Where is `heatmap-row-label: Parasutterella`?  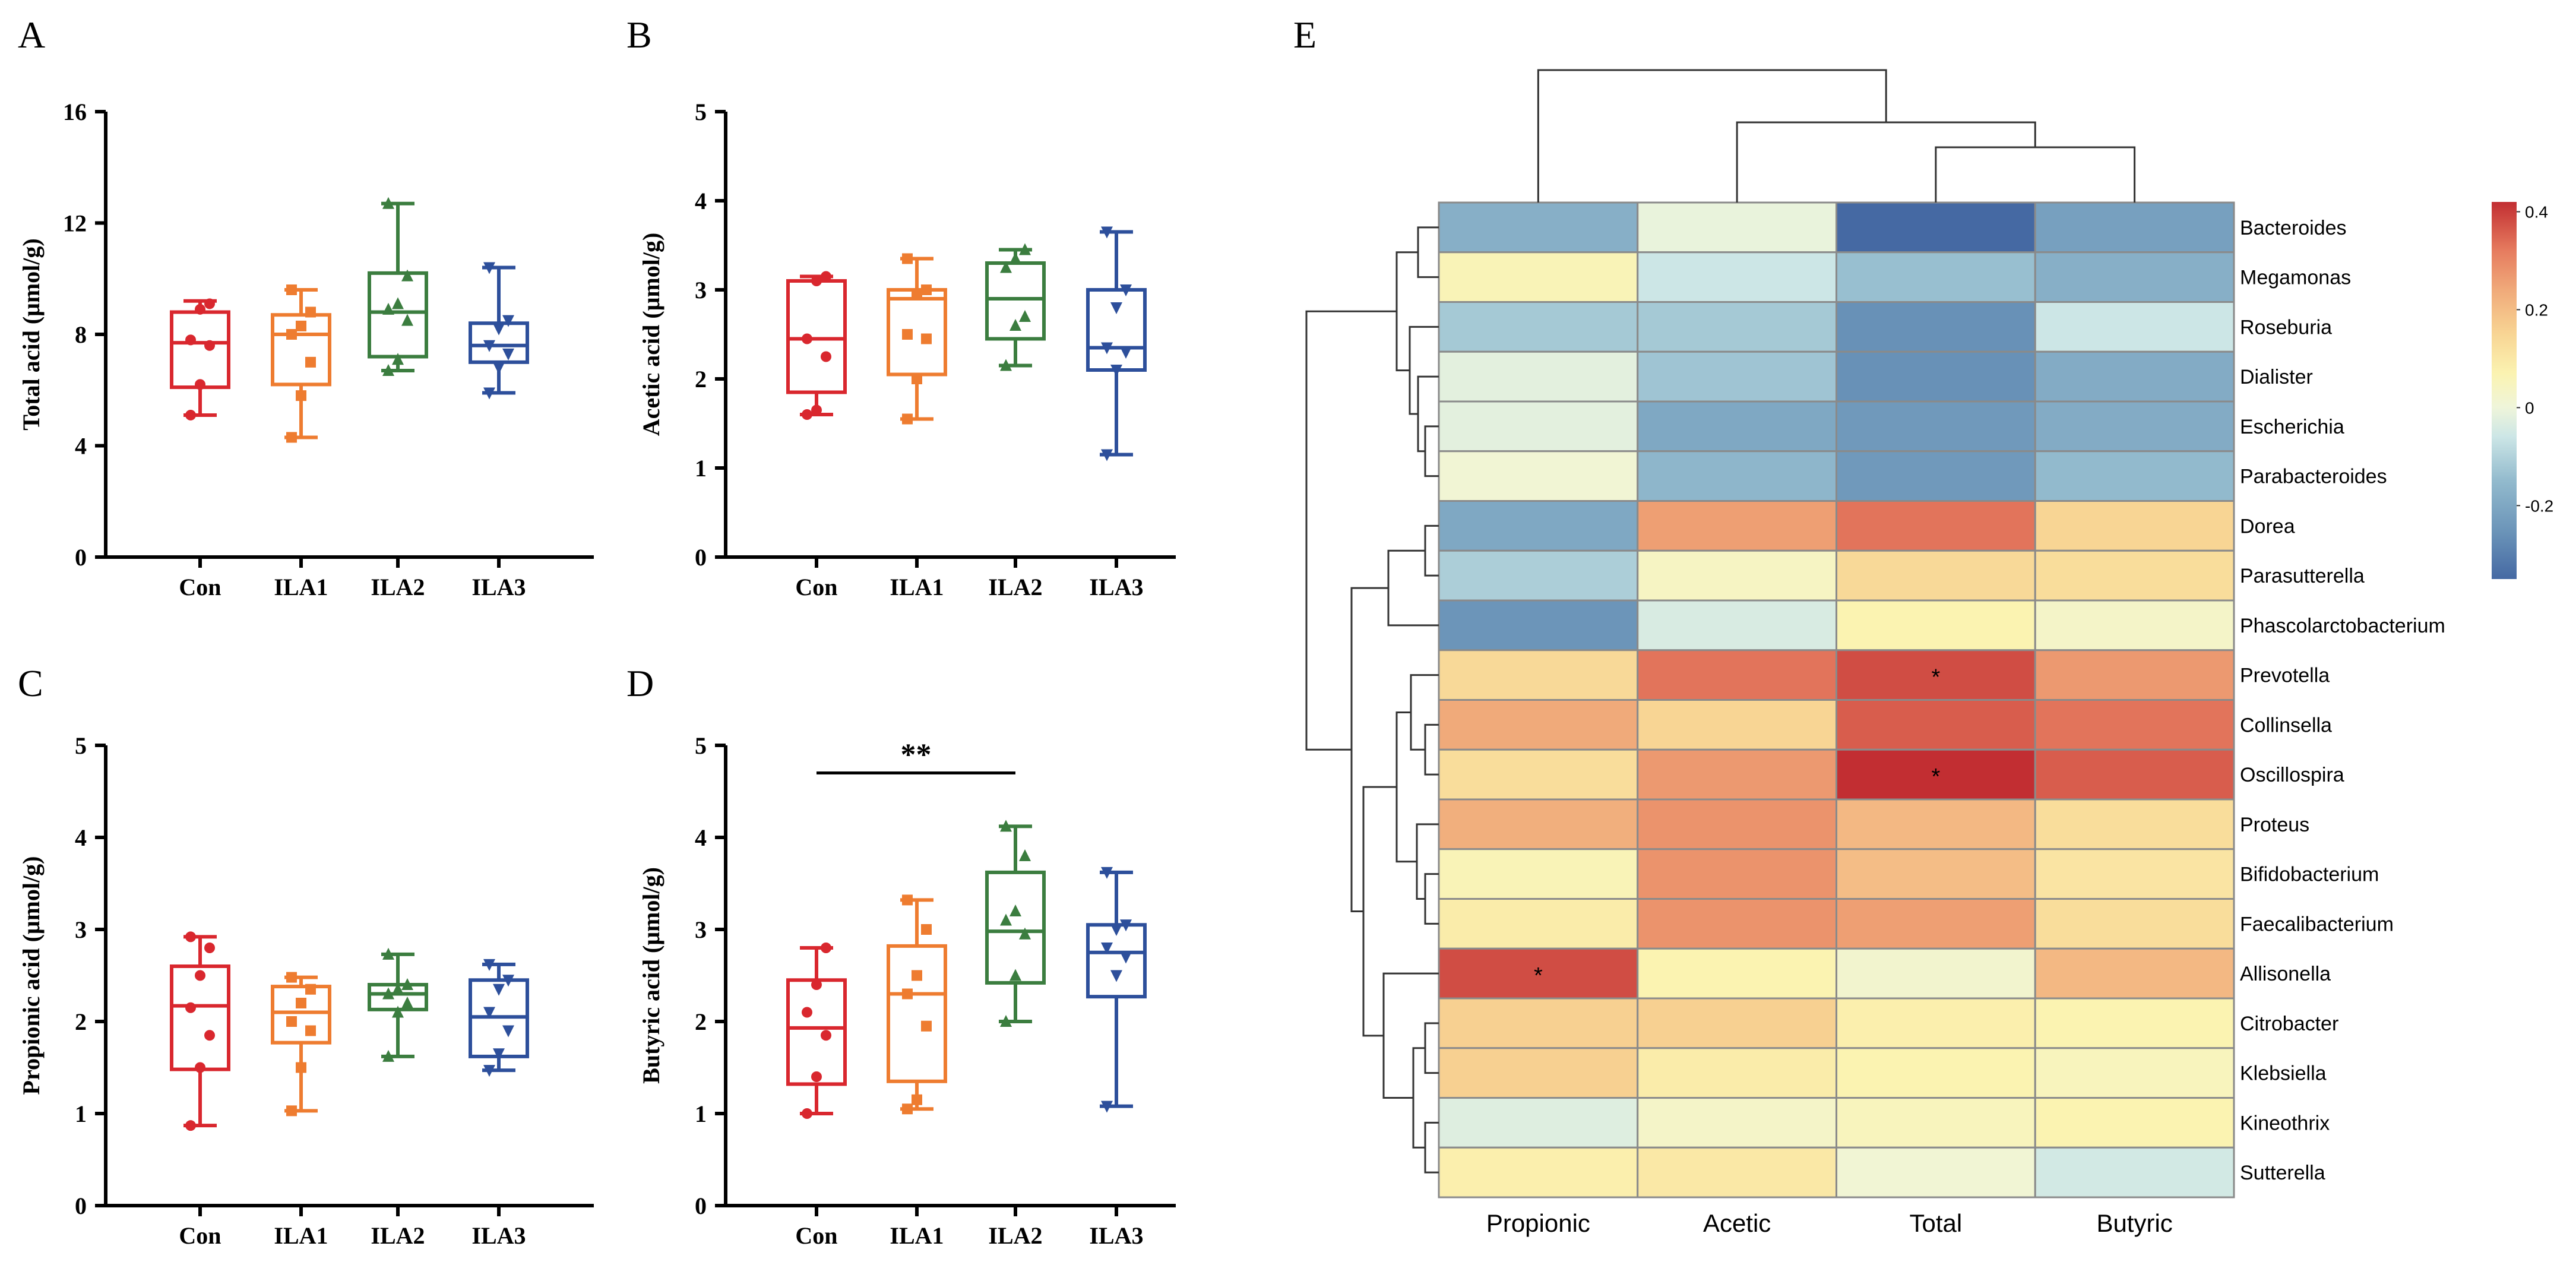
heatmap-row-label: Parasutterella is located at coordinates (2302, 576).